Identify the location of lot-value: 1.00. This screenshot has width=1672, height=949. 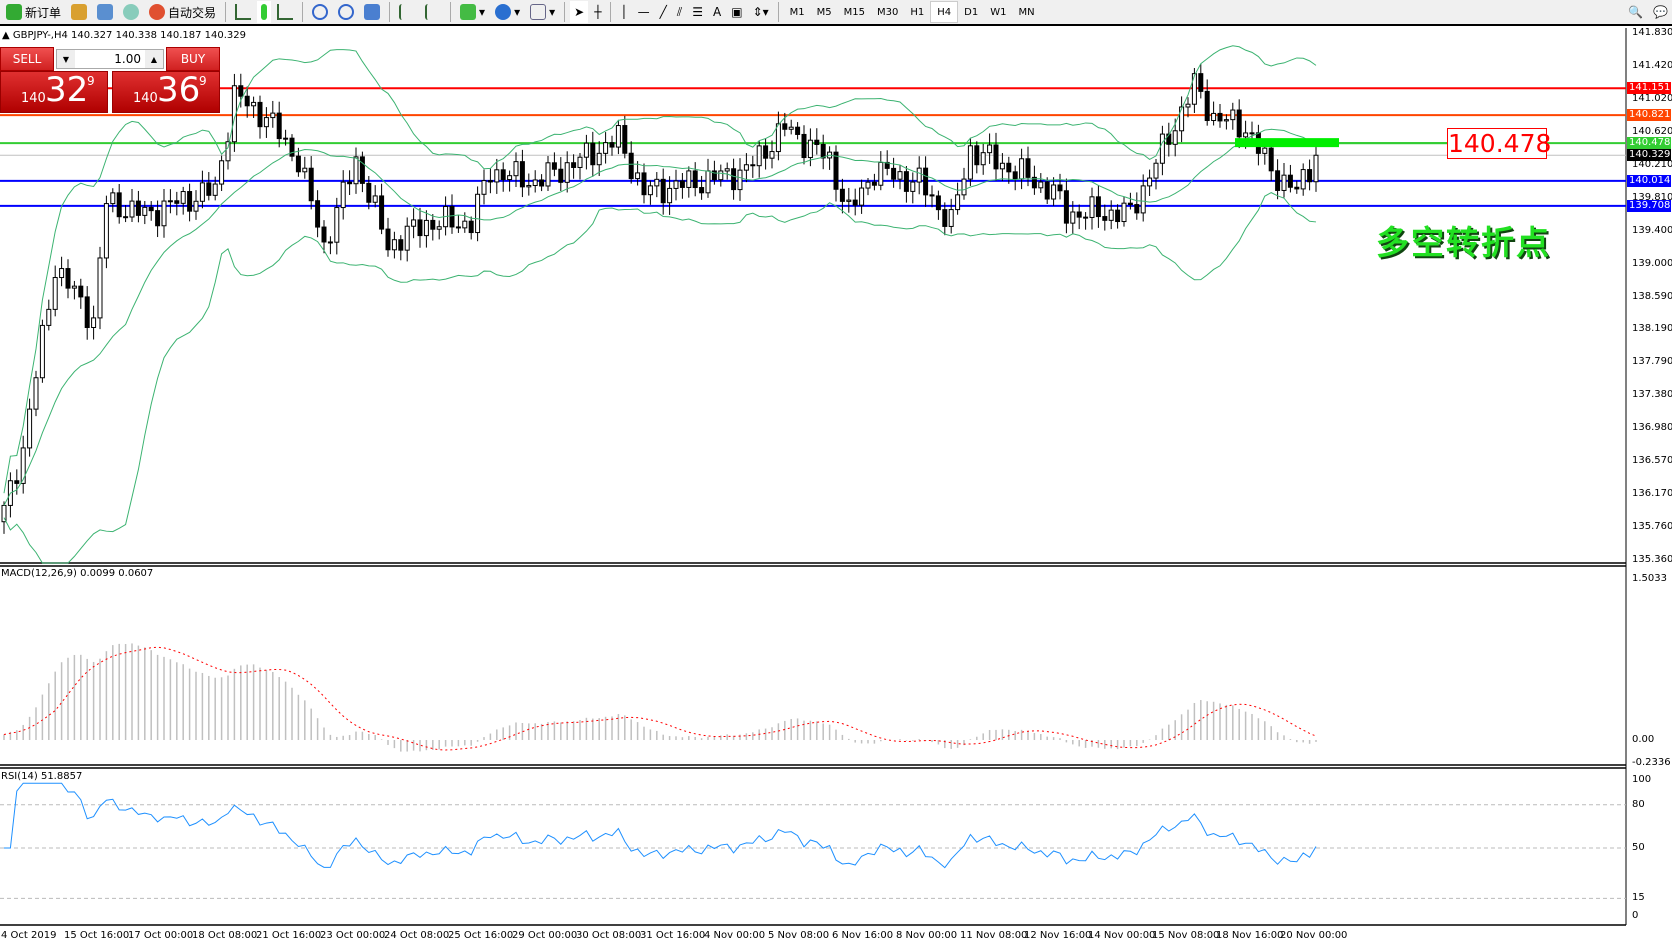
(127, 59).